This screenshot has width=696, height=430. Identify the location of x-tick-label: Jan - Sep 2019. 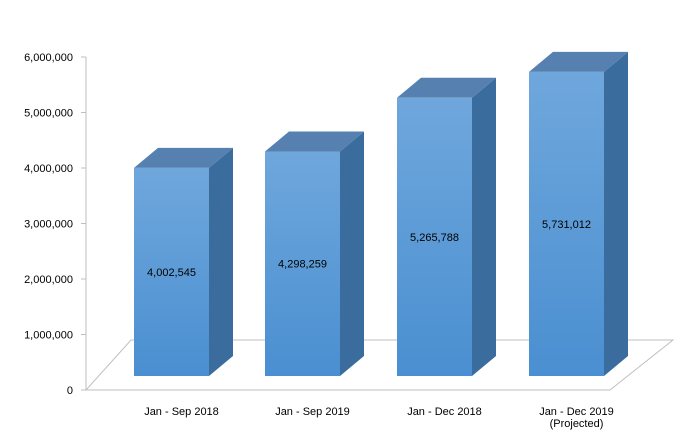
(312, 412).